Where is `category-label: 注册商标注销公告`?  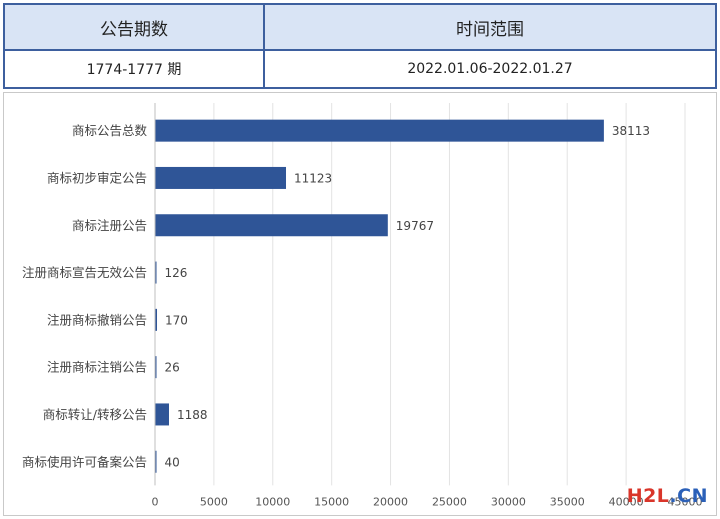 category-label: 注册商标注销公告 is located at coordinates (97, 367).